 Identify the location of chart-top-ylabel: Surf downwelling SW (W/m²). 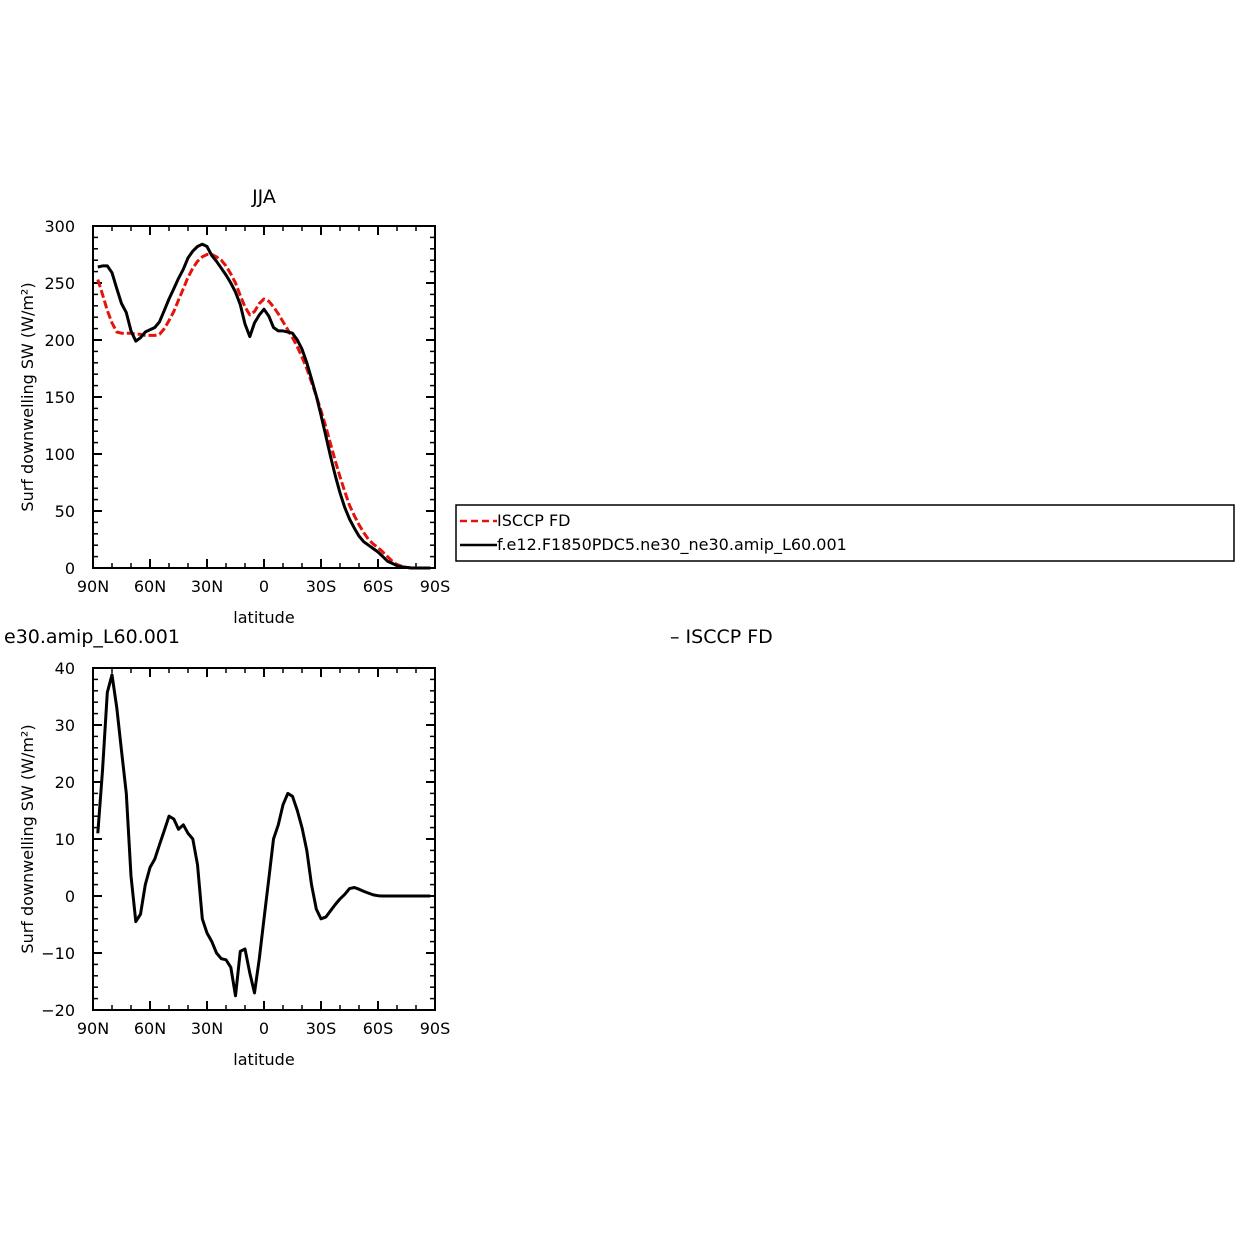
(27, 396).